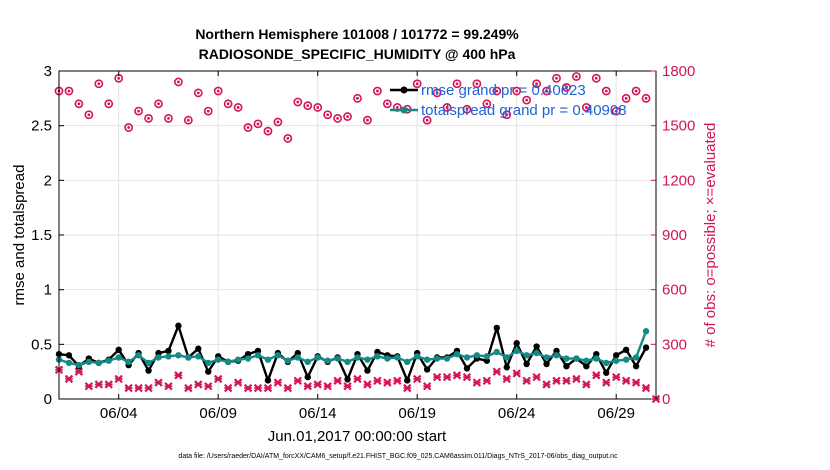  Describe the element at coordinates (48, 399) in the screenshot. I see `y-tick-label: 0` at that location.